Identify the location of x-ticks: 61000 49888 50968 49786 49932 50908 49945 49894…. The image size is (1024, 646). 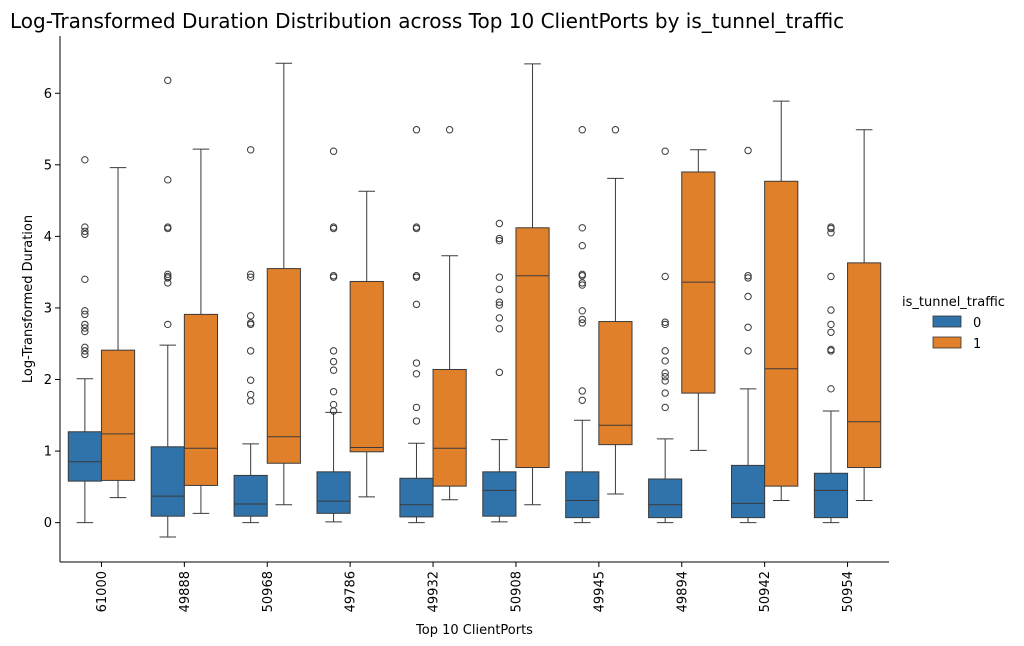
(475, 587).